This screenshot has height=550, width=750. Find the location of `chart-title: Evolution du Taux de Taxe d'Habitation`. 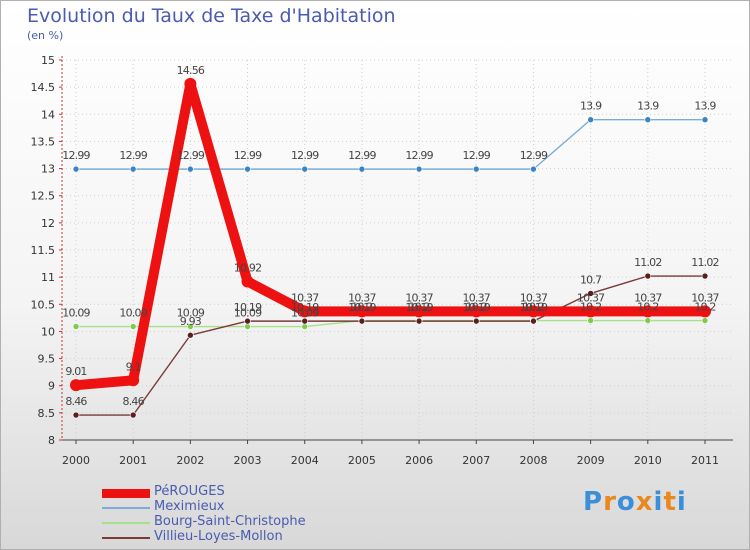

chart-title: Evolution du Taux de Taxe d'Habitation is located at coordinates (211, 16).